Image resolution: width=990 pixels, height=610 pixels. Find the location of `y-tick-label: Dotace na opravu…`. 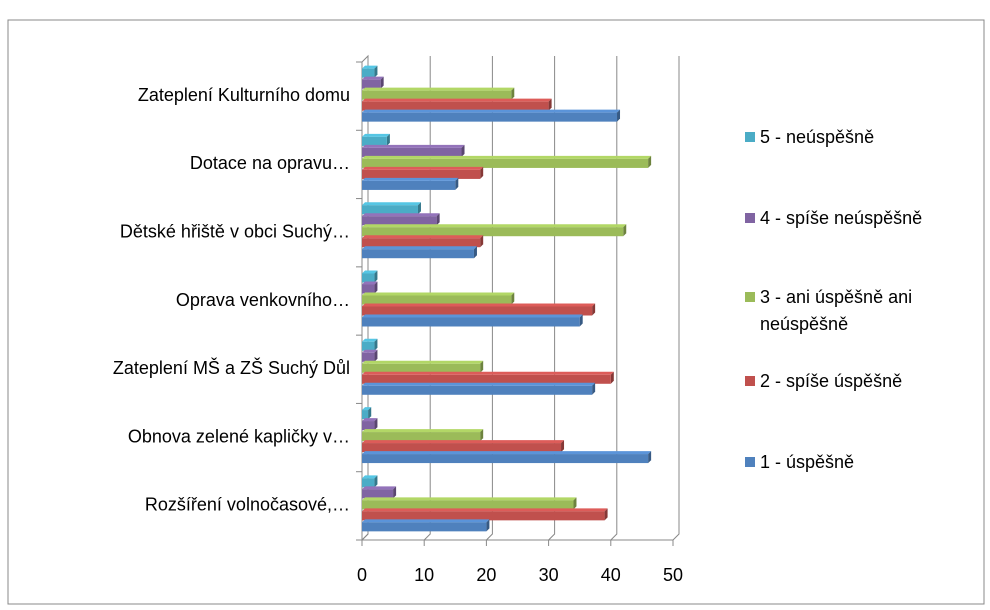

y-tick-label: Dotace na opravu… is located at coordinates (270, 163).